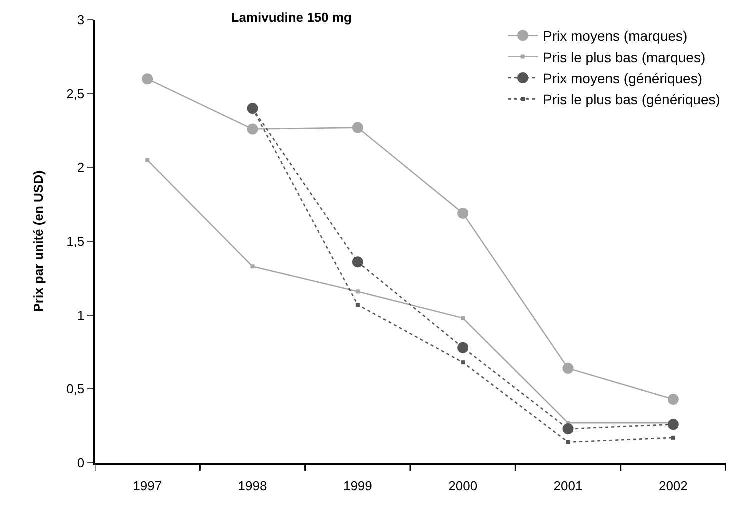 The height and width of the screenshot is (523, 746). I want to click on x-tick-label: 2002, so click(673, 486).